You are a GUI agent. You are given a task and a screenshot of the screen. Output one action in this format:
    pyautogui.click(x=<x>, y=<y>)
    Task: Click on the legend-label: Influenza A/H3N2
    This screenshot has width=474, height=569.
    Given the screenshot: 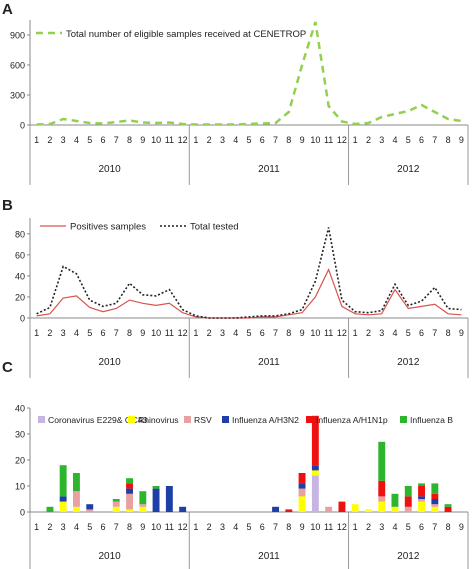 What is the action you would take?
    pyautogui.click(x=265, y=420)
    